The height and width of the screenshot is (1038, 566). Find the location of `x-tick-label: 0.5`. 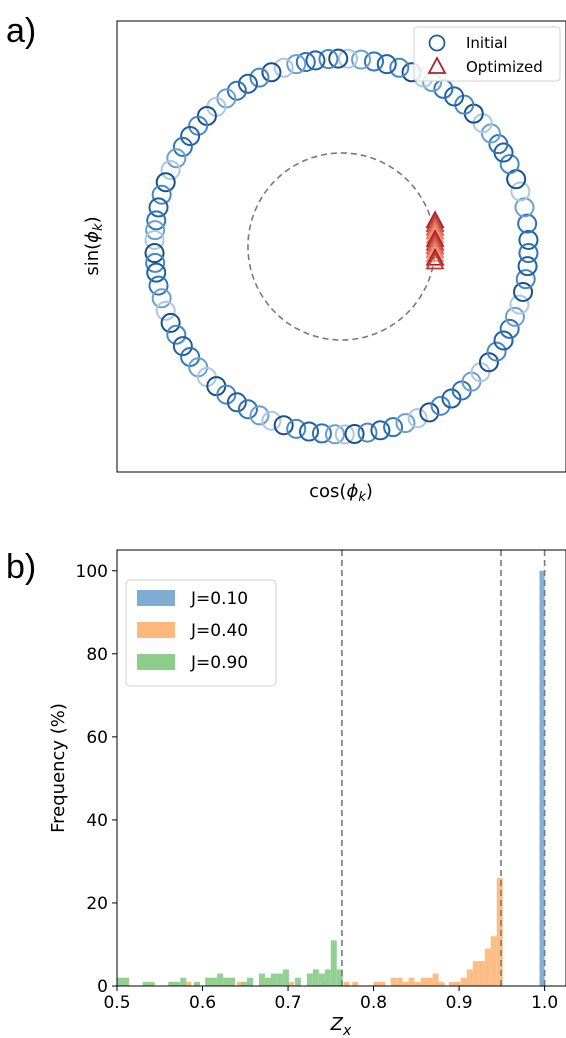

x-tick-label: 0.5 is located at coordinates (116, 1003).